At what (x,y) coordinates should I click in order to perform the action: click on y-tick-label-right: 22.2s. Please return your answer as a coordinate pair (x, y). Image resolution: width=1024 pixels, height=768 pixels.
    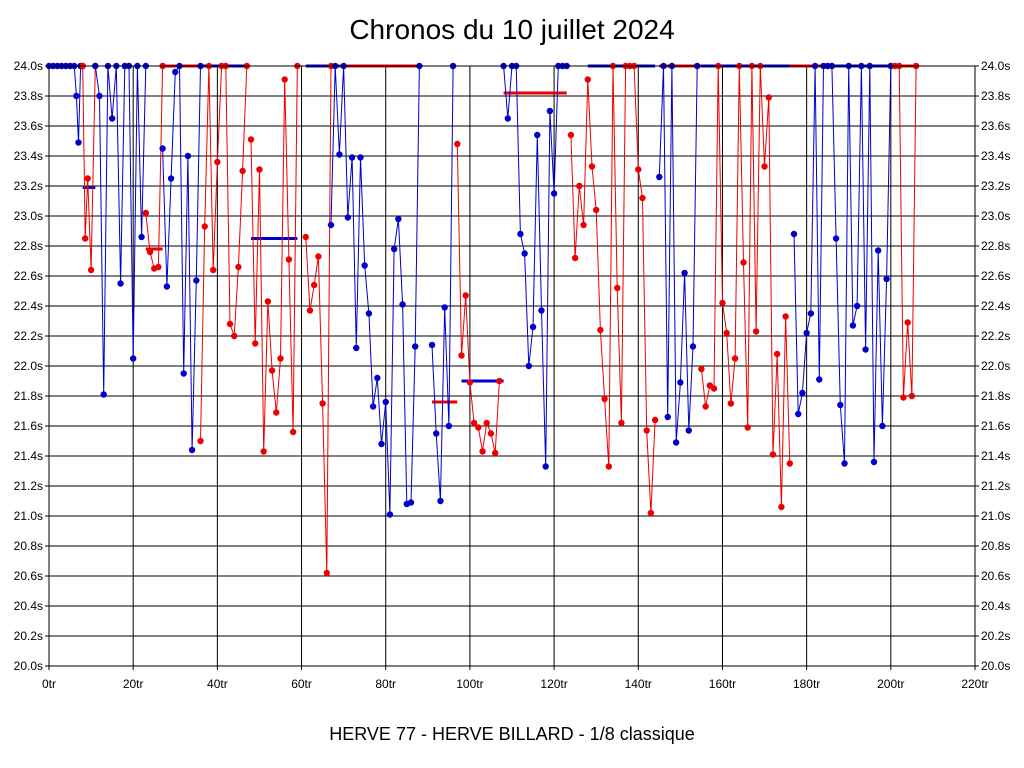
    Looking at the image, I should click on (995, 336).